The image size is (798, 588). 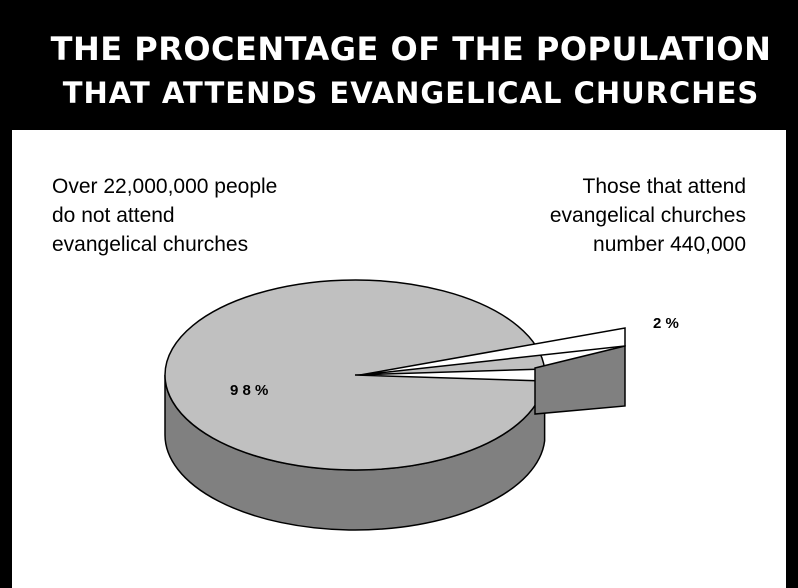 What do you see at coordinates (411, 49) in the screenshot?
I see `chart-title: THE PROCENTAGE OF THE POPULATION` at bounding box center [411, 49].